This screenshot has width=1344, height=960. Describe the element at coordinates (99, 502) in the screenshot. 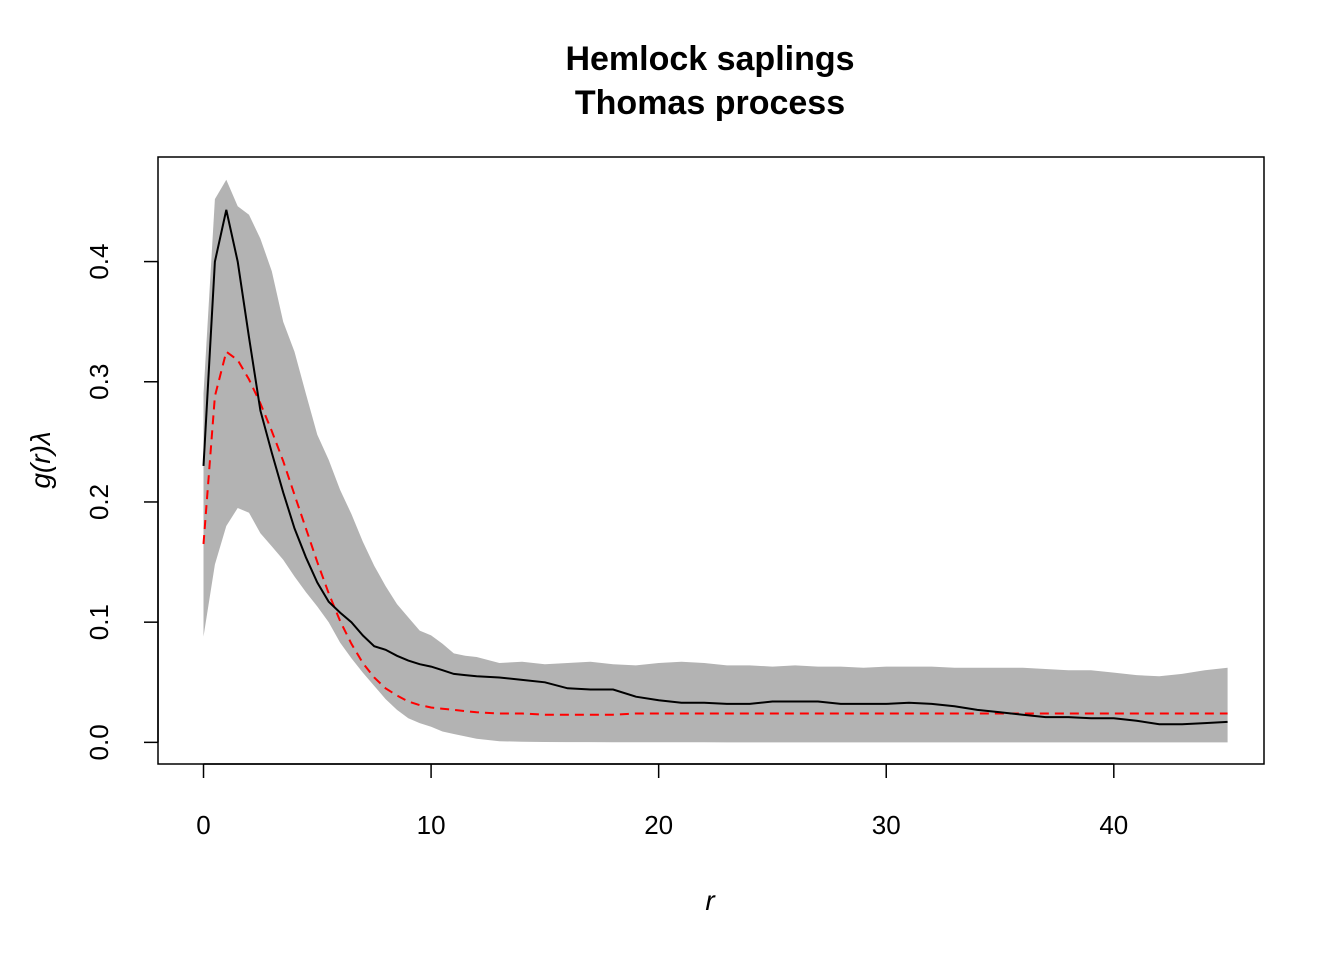

I see `y-tick-label: 0.2` at that location.